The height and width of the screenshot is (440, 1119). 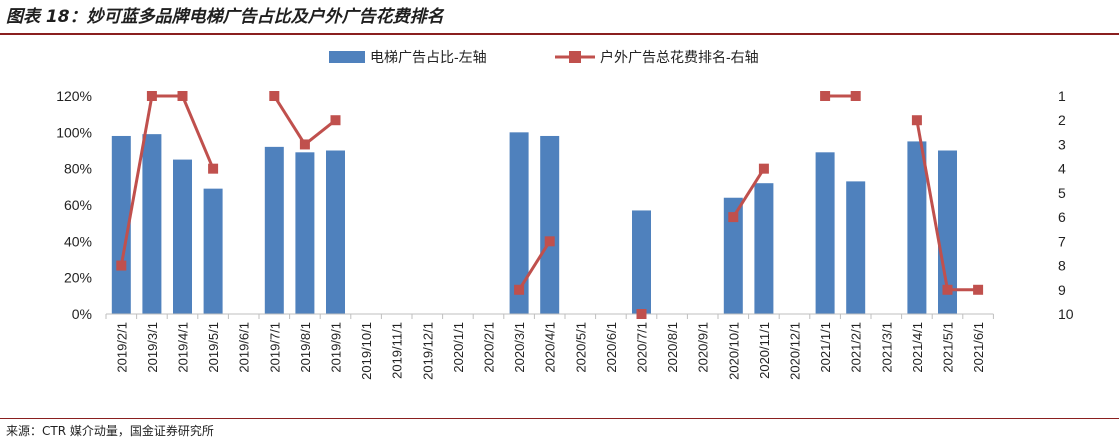 What do you see at coordinates (347, 57) in the screenshot?
I see `legend-bar-swatch` at bounding box center [347, 57].